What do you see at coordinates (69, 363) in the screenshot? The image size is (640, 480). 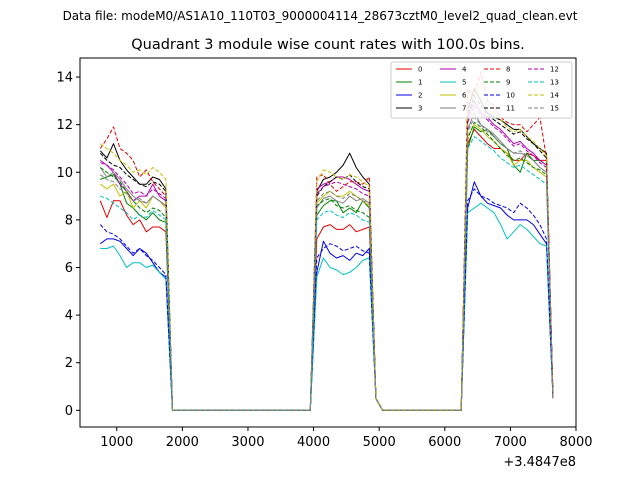 I see `y-tick-label: 2` at bounding box center [69, 363].